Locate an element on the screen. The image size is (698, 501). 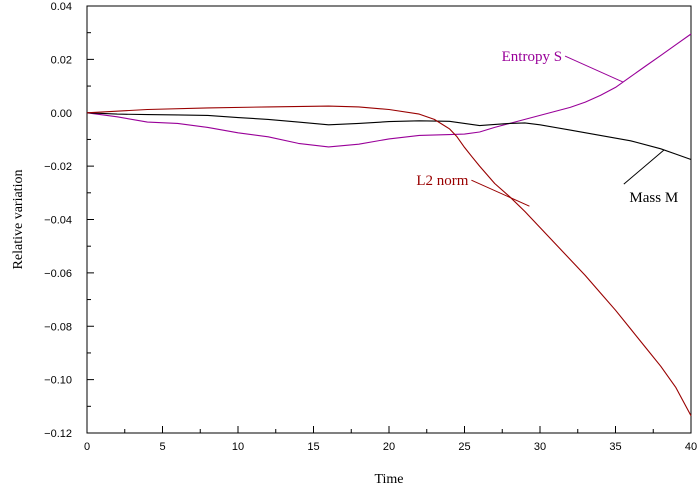
y-tick-label: 0.00 is located at coordinates (61, 114).